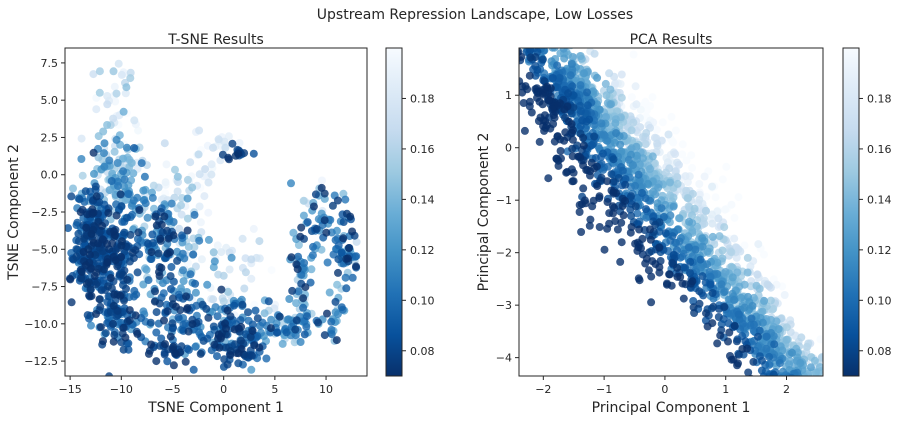 The image size is (897, 421). What do you see at coordinates (196, 386) in the screenshot?
I see `tsne-x-ticks: −15 −10 −5 0 5 10` at bounding box center [196, 386].